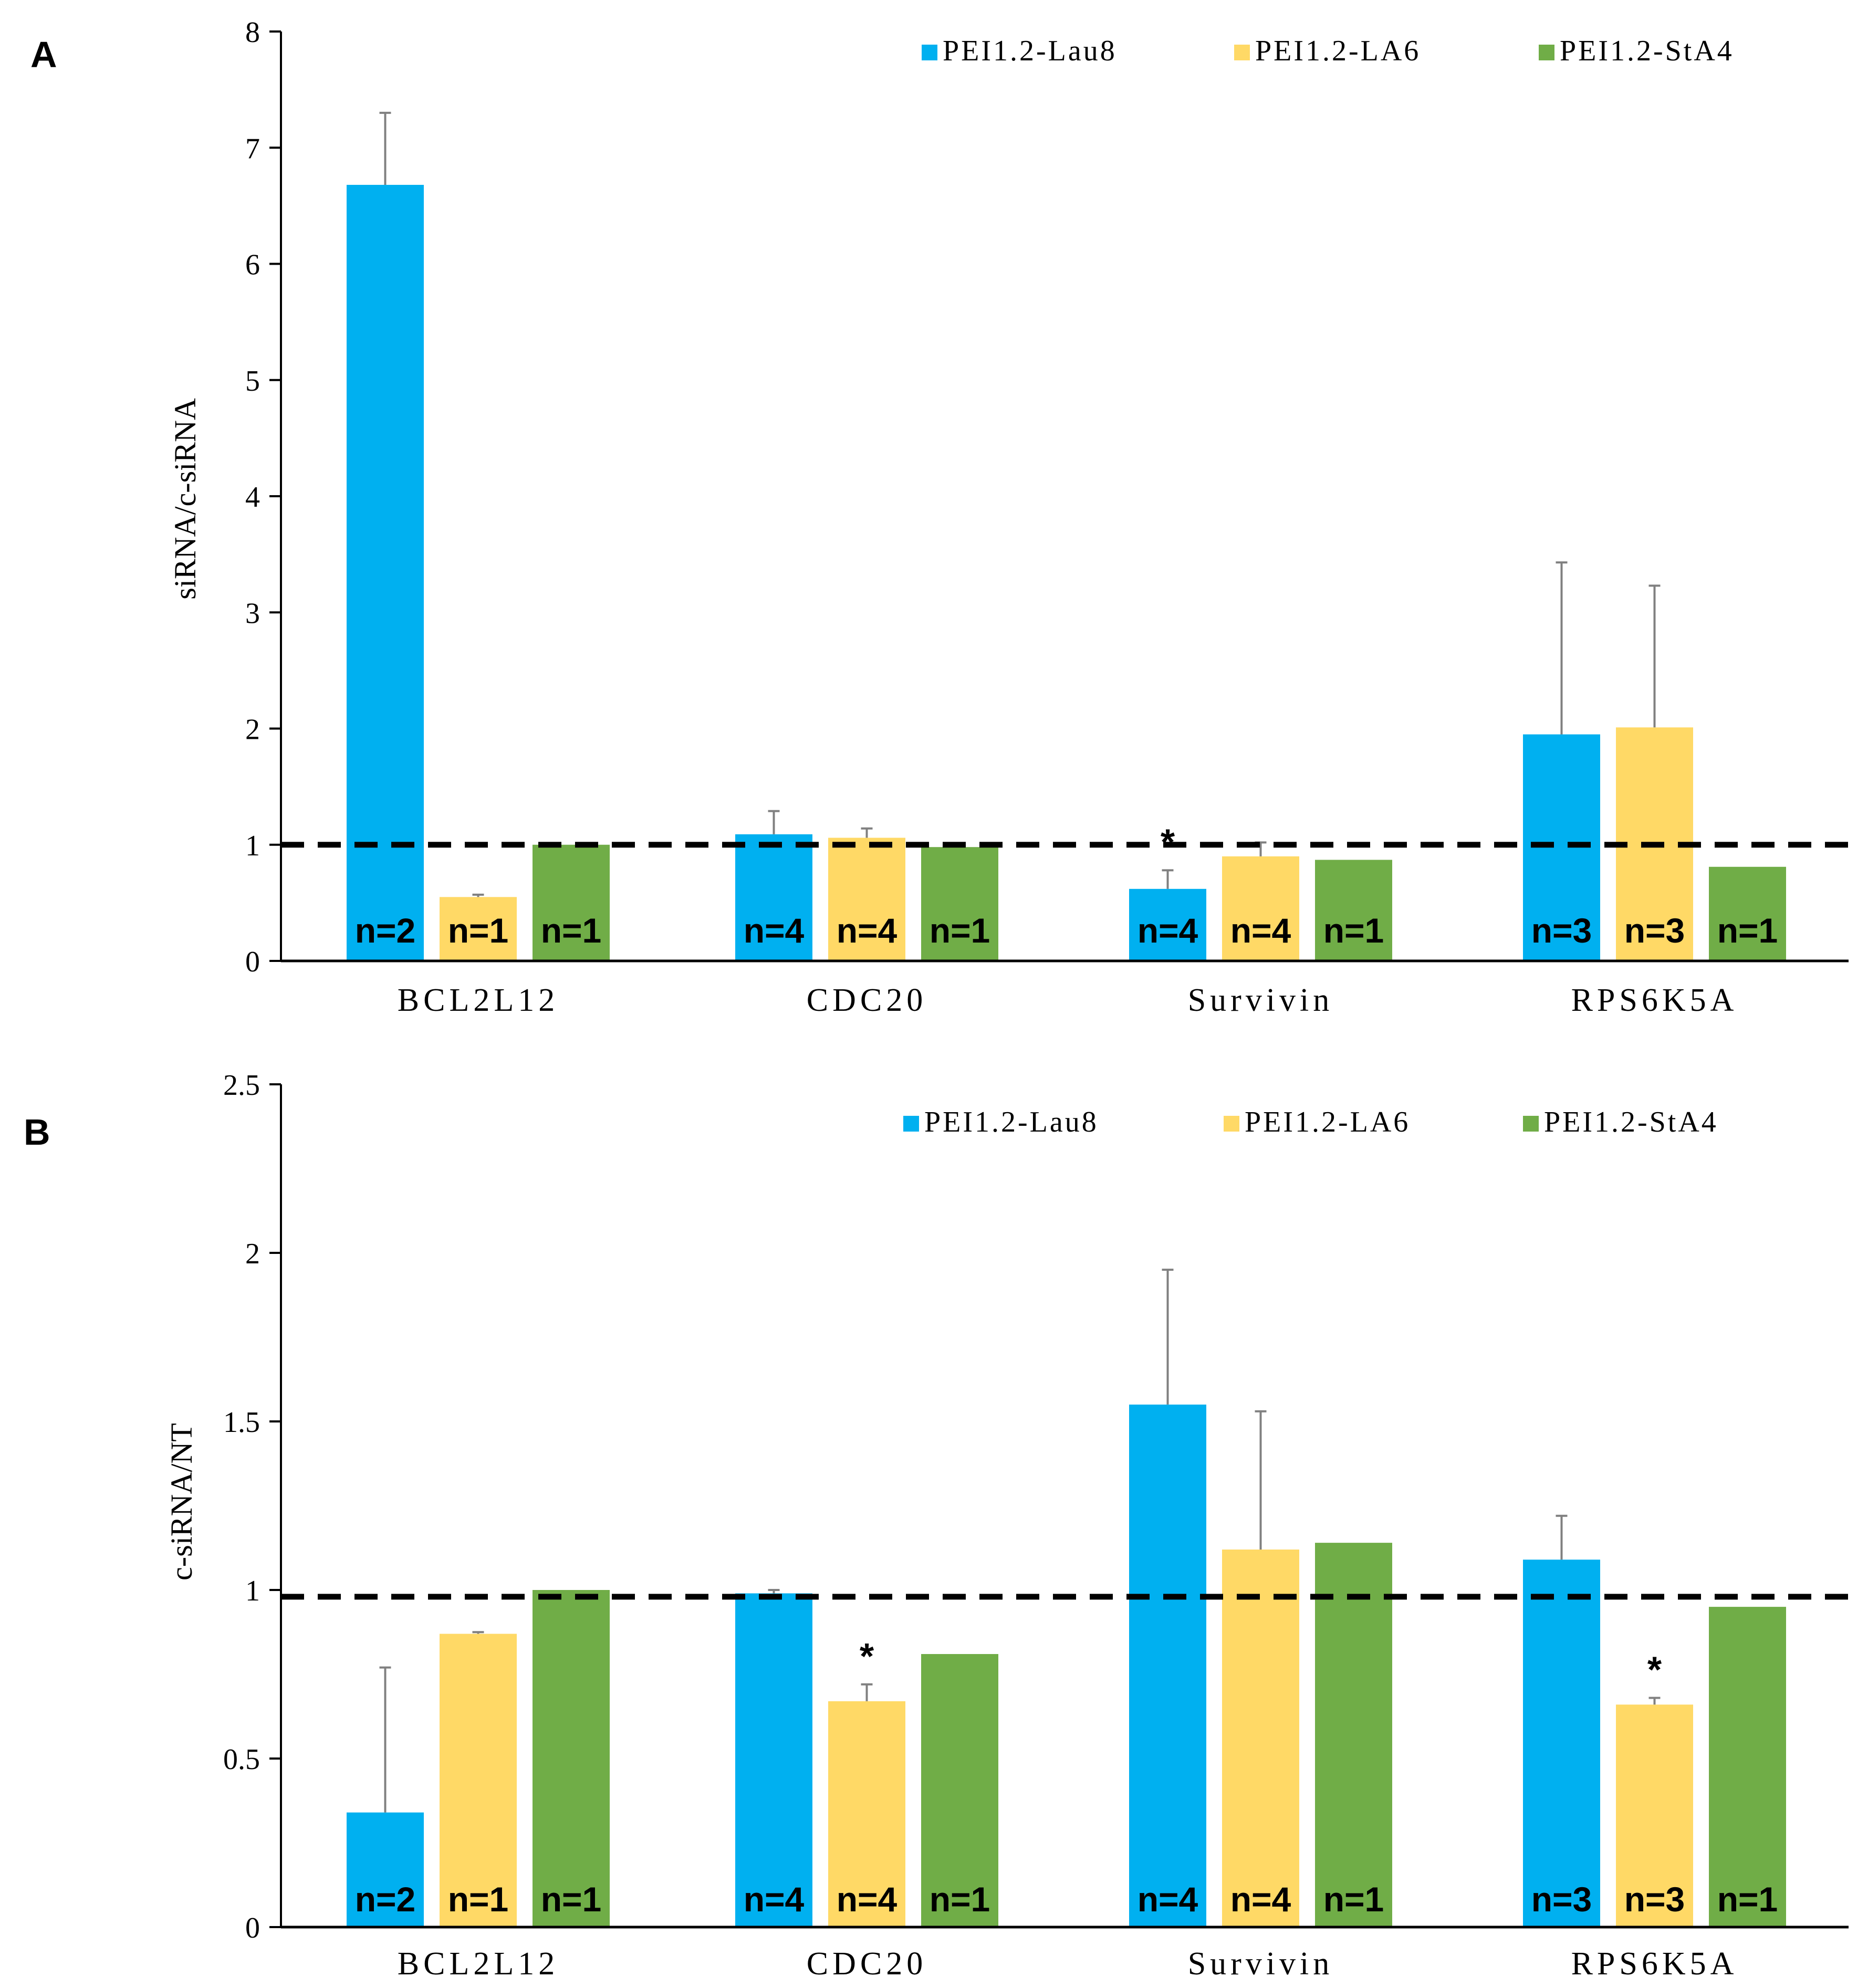  Describe the element at coordinates (1631, 1122) in the screenshot. I see `panel-b-legend-label-pei1-2-sta4: PEI1.2-StA4` at that location.